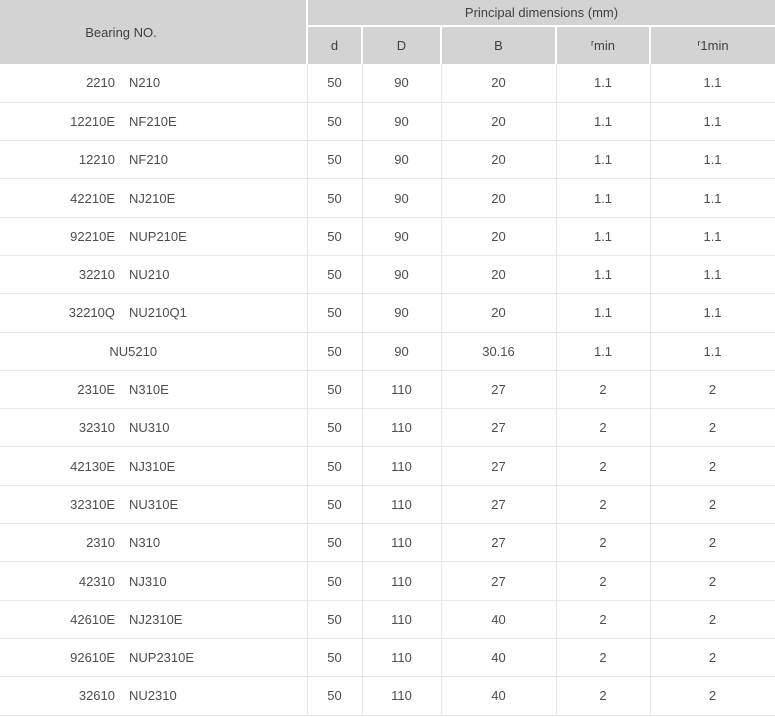 The image size is (775, 717). What do you see at coordinates (96, 581) in the screenshot?
I see `bearing-code-primary: 42310` at bounding box center [96, 581].